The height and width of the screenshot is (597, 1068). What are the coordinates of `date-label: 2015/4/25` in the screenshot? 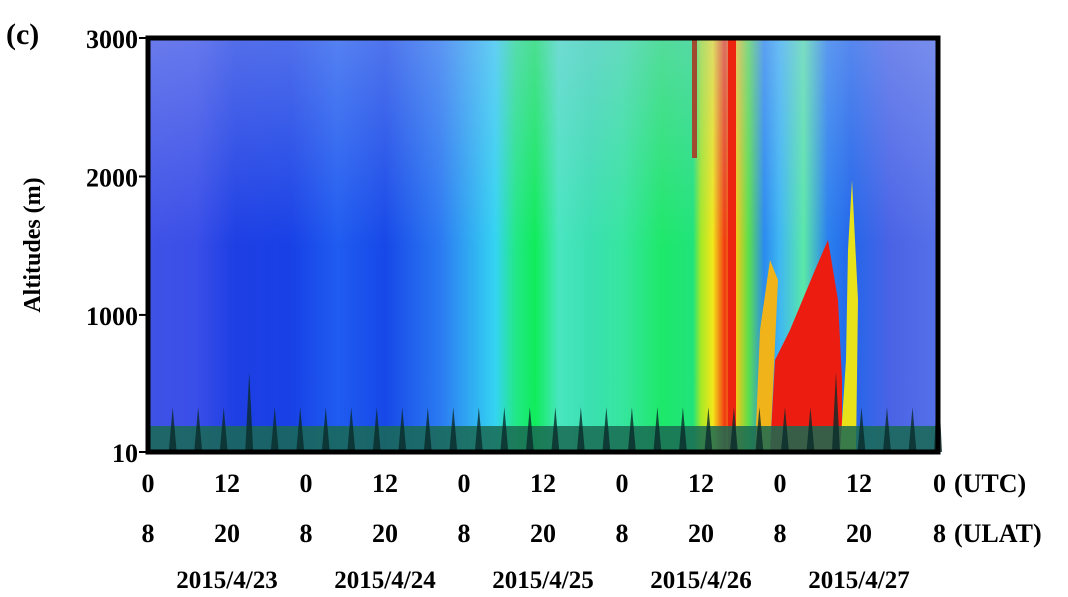 It's located at (542, 580).